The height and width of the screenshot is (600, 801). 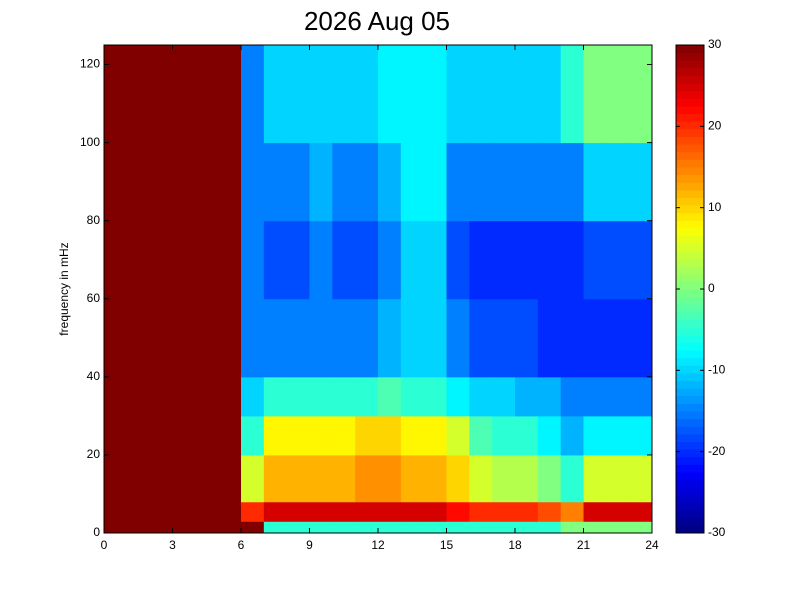 I want to click on y-tick-label: 120, so click(x=90, y=64).